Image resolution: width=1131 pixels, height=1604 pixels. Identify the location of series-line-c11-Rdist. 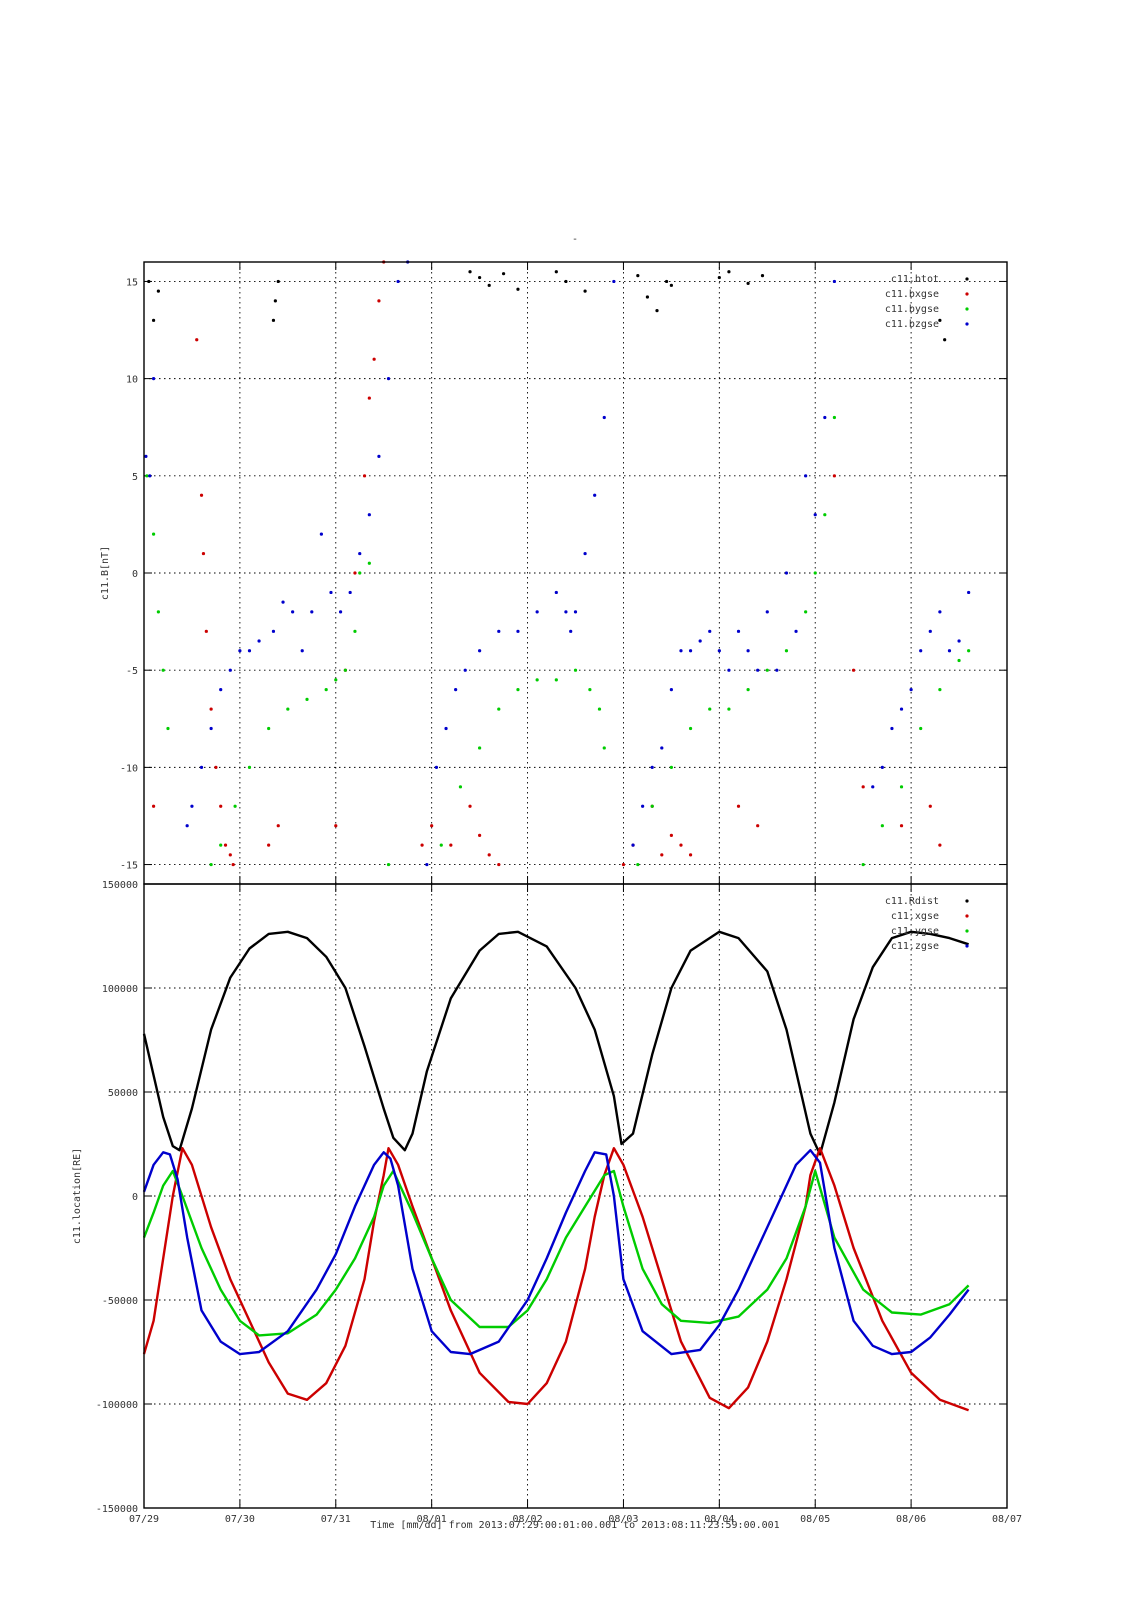
(555, 1043).